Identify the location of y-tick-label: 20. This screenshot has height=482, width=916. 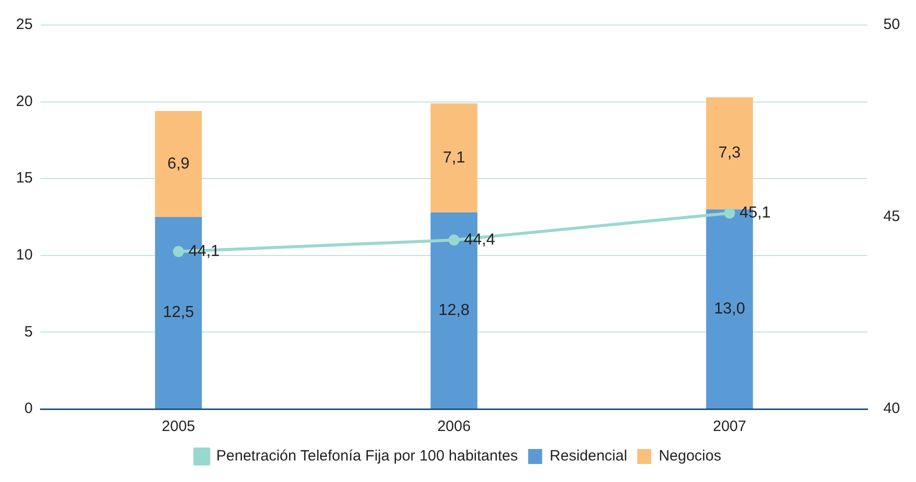
(24, 101).